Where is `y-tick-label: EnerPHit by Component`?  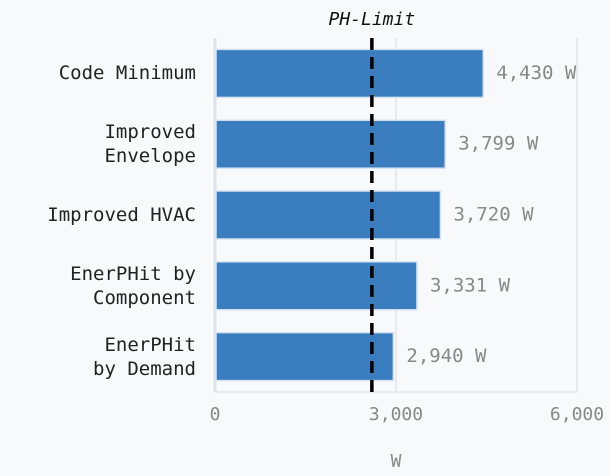 y-tick-label: EnerPHit by Component is located at coordinates (133, 285).